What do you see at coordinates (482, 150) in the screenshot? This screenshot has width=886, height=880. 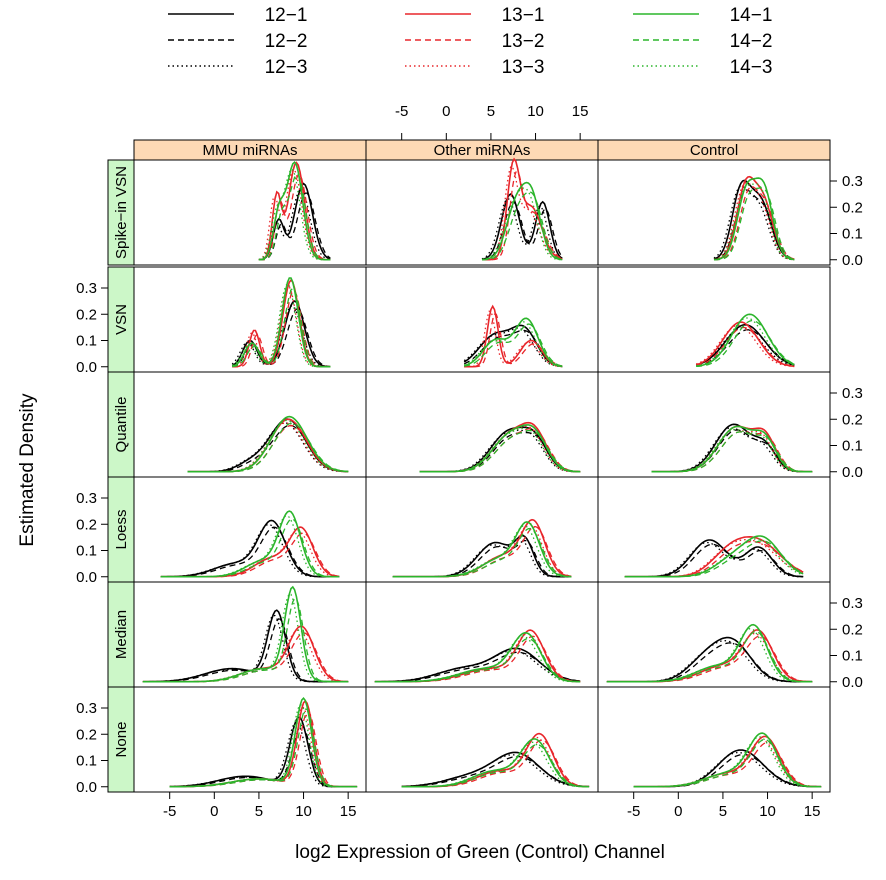 I see `column-strip-label: Other miRNAs` at bounding box center [482, 150].